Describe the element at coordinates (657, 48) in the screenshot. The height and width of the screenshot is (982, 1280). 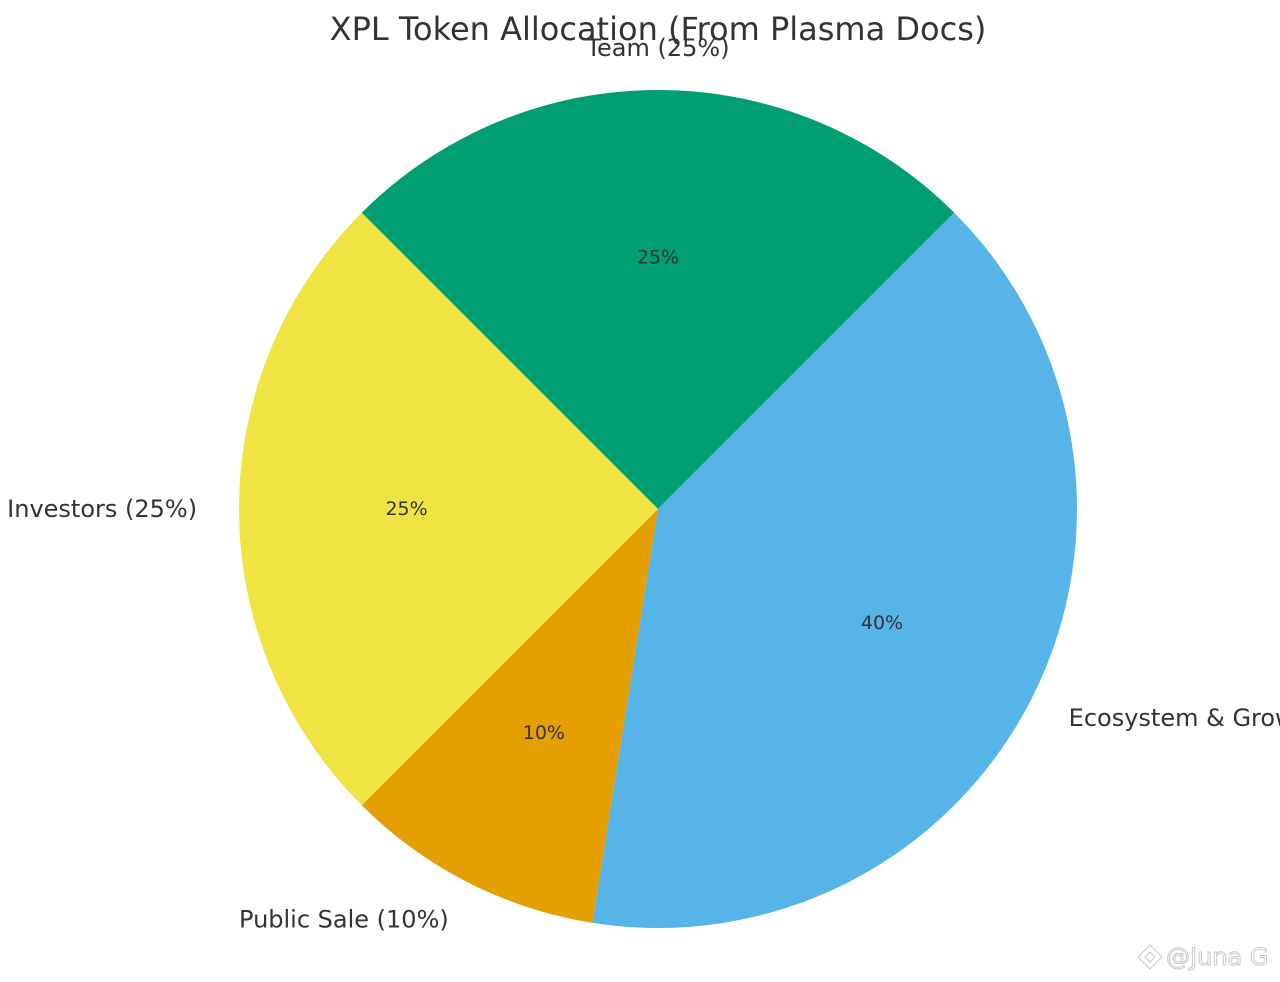
I see `category-label-team-25: Team (25%)` at that location.